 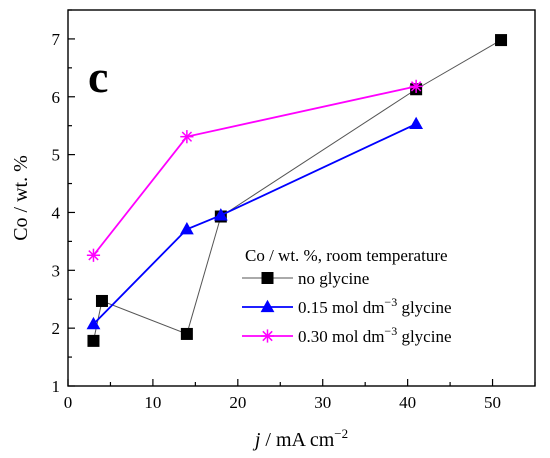 I want to click on legend-label: no glycine, so click(x=333, y=278).